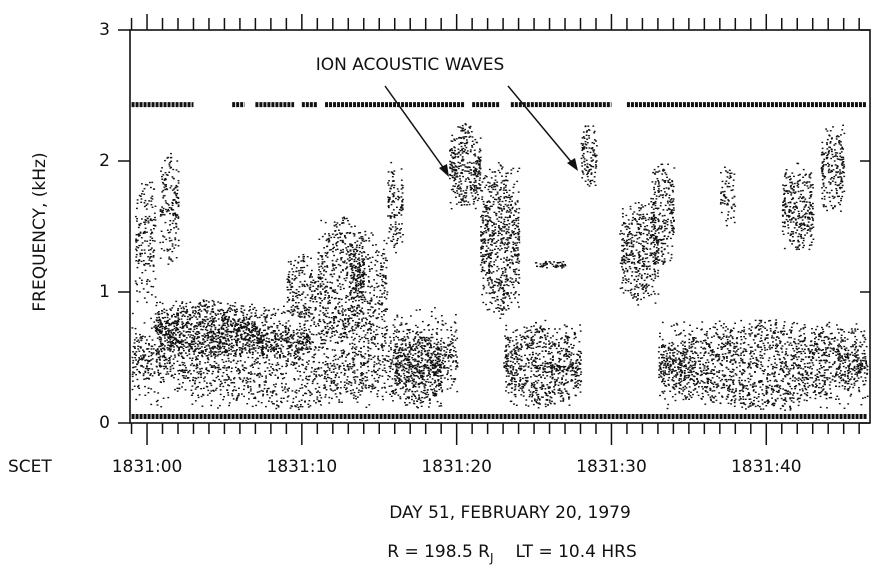 The height and width of the screenshot is (572, 893). What do you see at coordinates (456, 467) in the screenshot?
I see `x-tick-label: 1831:20` at bounding box center [456, 467].